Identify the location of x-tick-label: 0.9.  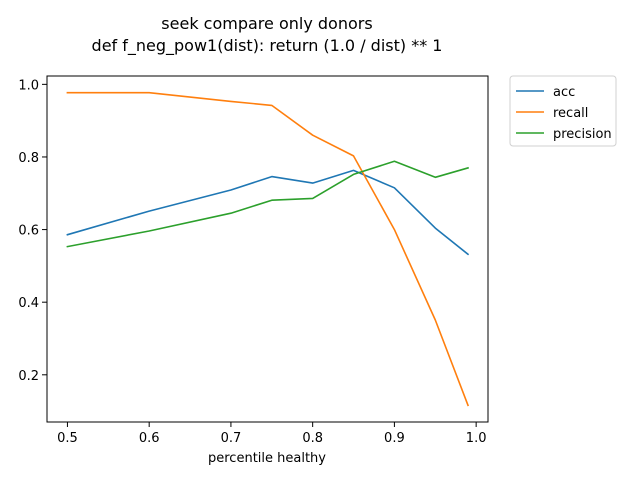
(394, 438).